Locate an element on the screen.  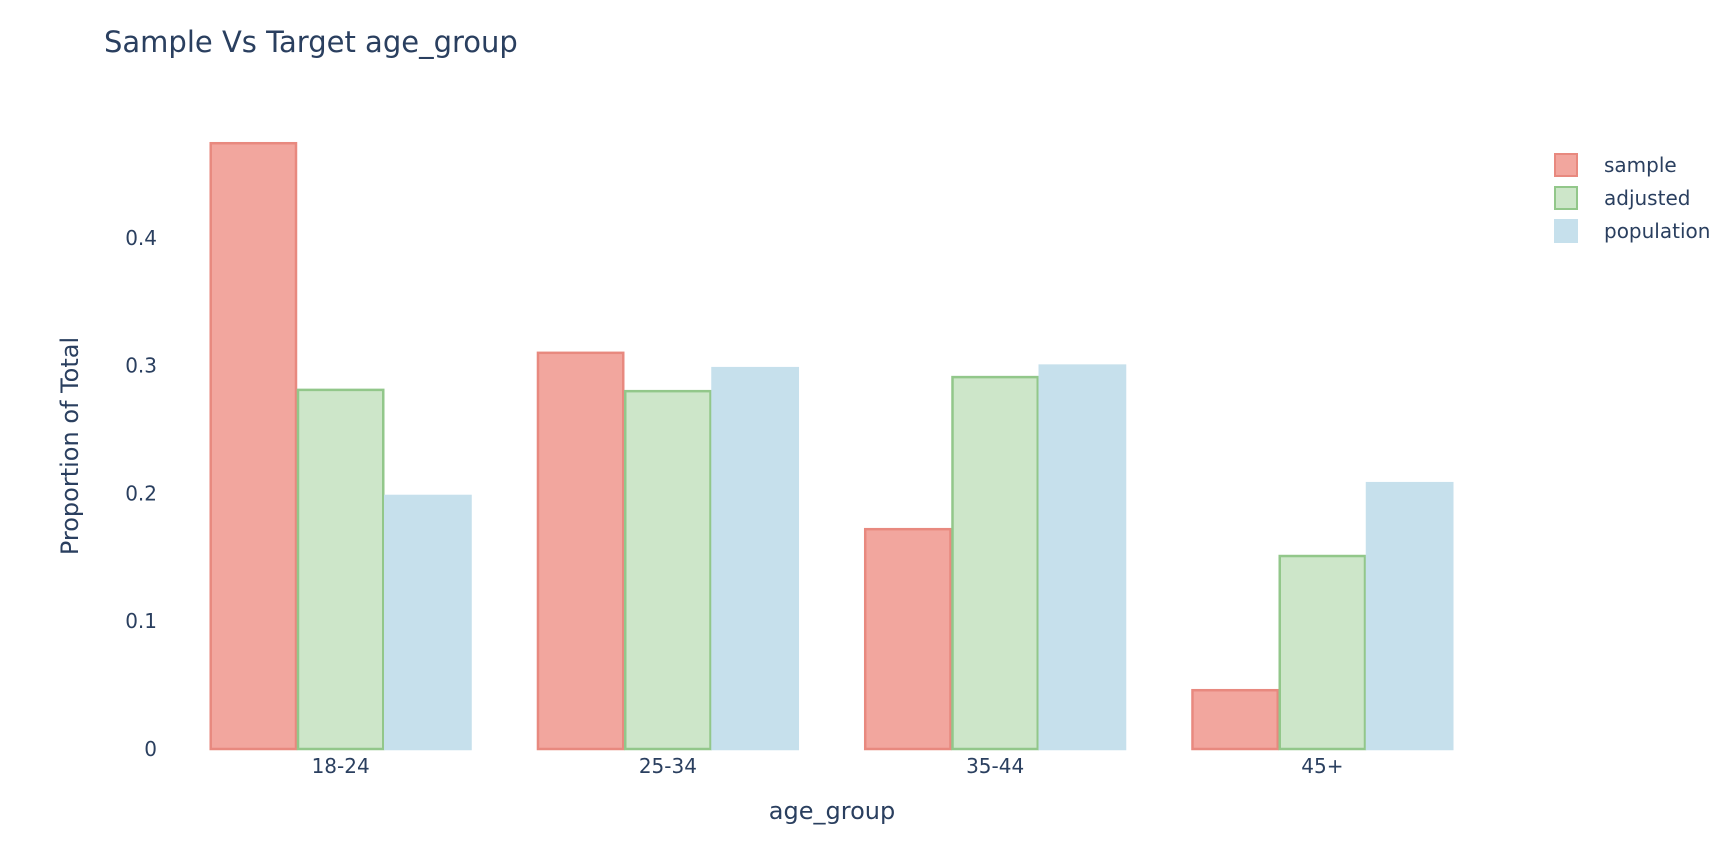
legend-label-population: population is located at coordinates (1657, 231).